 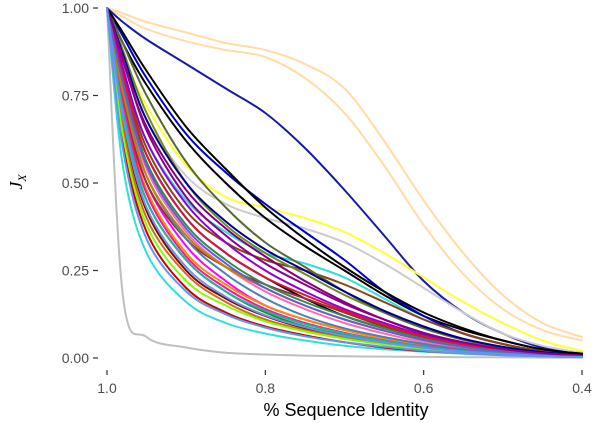 What do you see at coordinates (75, 8) in the screenshot?
I see `y-tick-label-5: 1.00` at bounding box center [75, 8].